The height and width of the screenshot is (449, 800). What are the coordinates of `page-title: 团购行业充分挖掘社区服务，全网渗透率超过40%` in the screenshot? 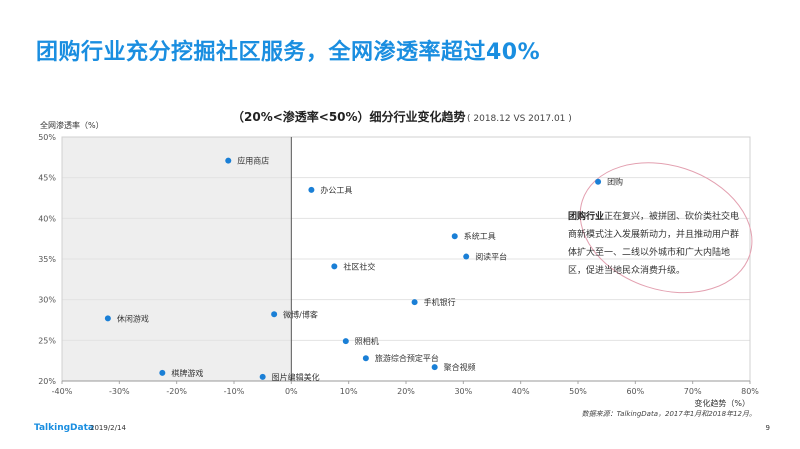 It's located at (288, 52).